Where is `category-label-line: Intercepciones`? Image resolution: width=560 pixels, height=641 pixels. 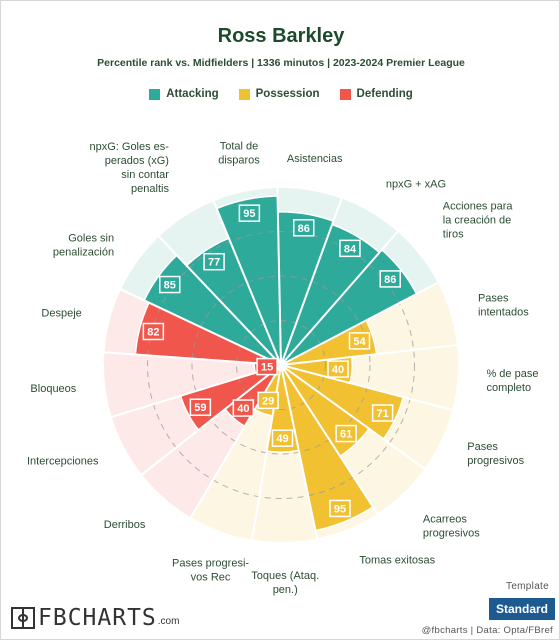 category-label-line: Intercepciones is located at coordinates (63, 462).